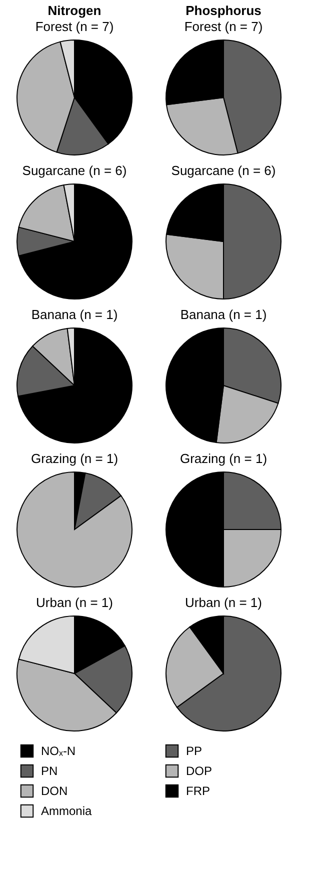 The image size is (321, 874). Describe the element at coordinates (199, 771) in the screenshot. I see `legend-label: DOP` at that location.